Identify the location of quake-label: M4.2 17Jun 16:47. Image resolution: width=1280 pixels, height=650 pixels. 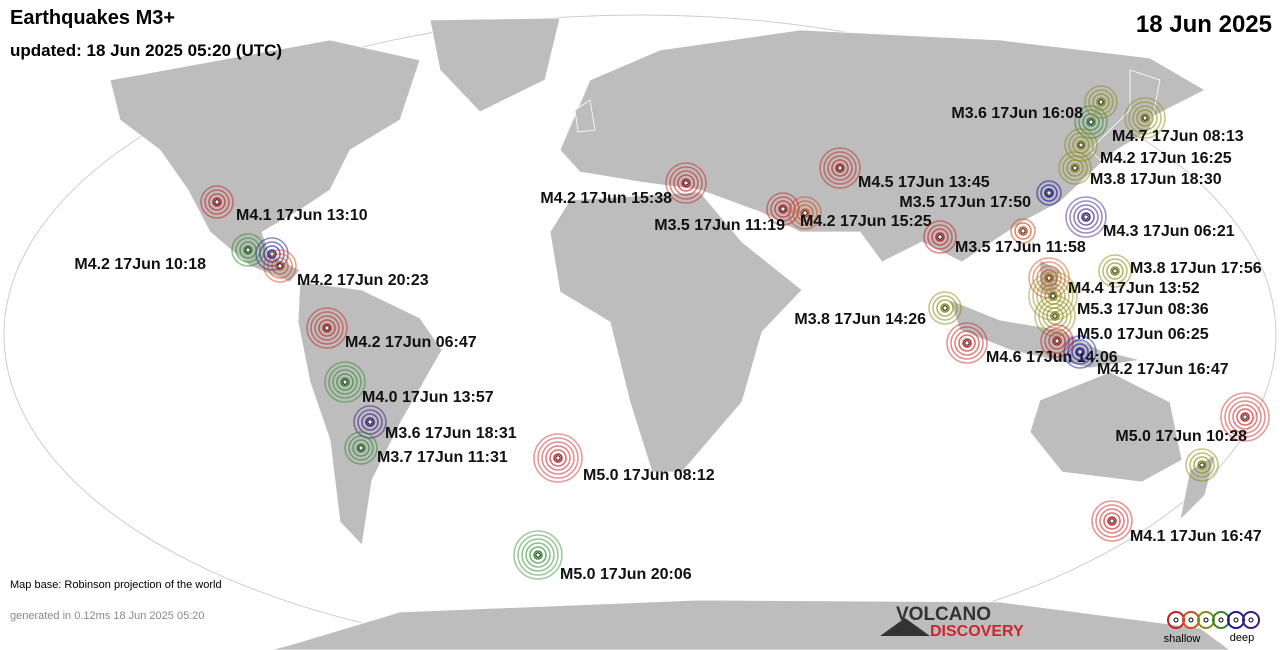
(1163, 369).